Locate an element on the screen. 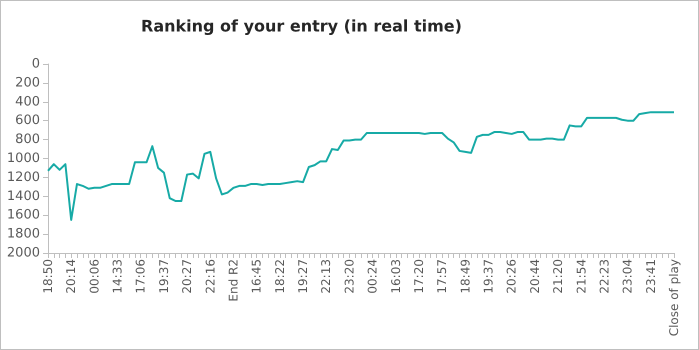 Image resolution: width=699 pixels, height=350 pixels. y-tick-label: 1600 is located at coordinates (23, 215).